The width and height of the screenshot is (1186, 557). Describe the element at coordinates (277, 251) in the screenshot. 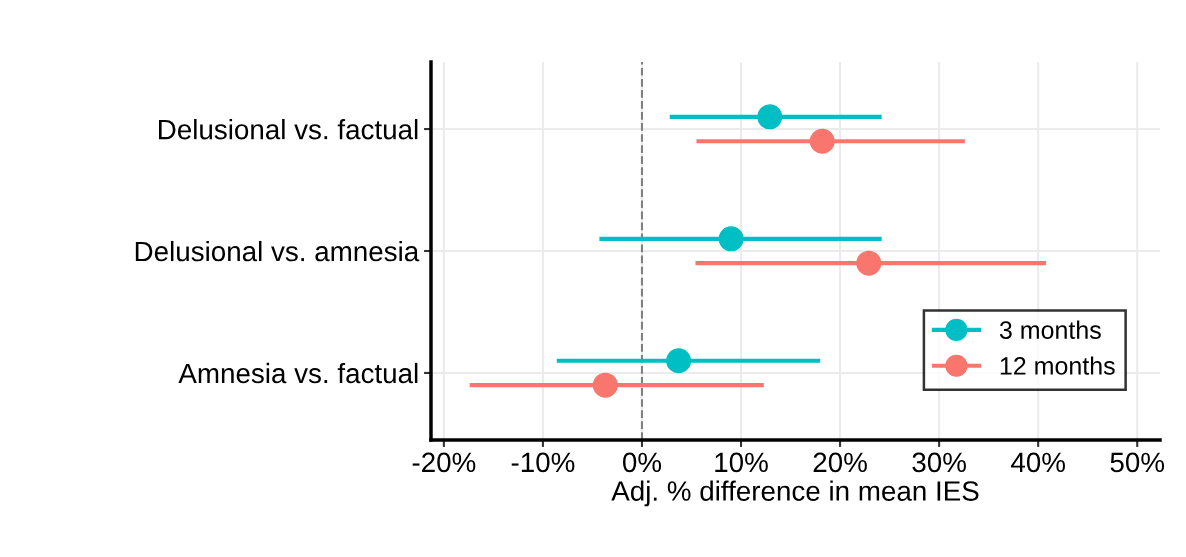

I see `y-tick-label: Delusional vs. amnesia` at that location.